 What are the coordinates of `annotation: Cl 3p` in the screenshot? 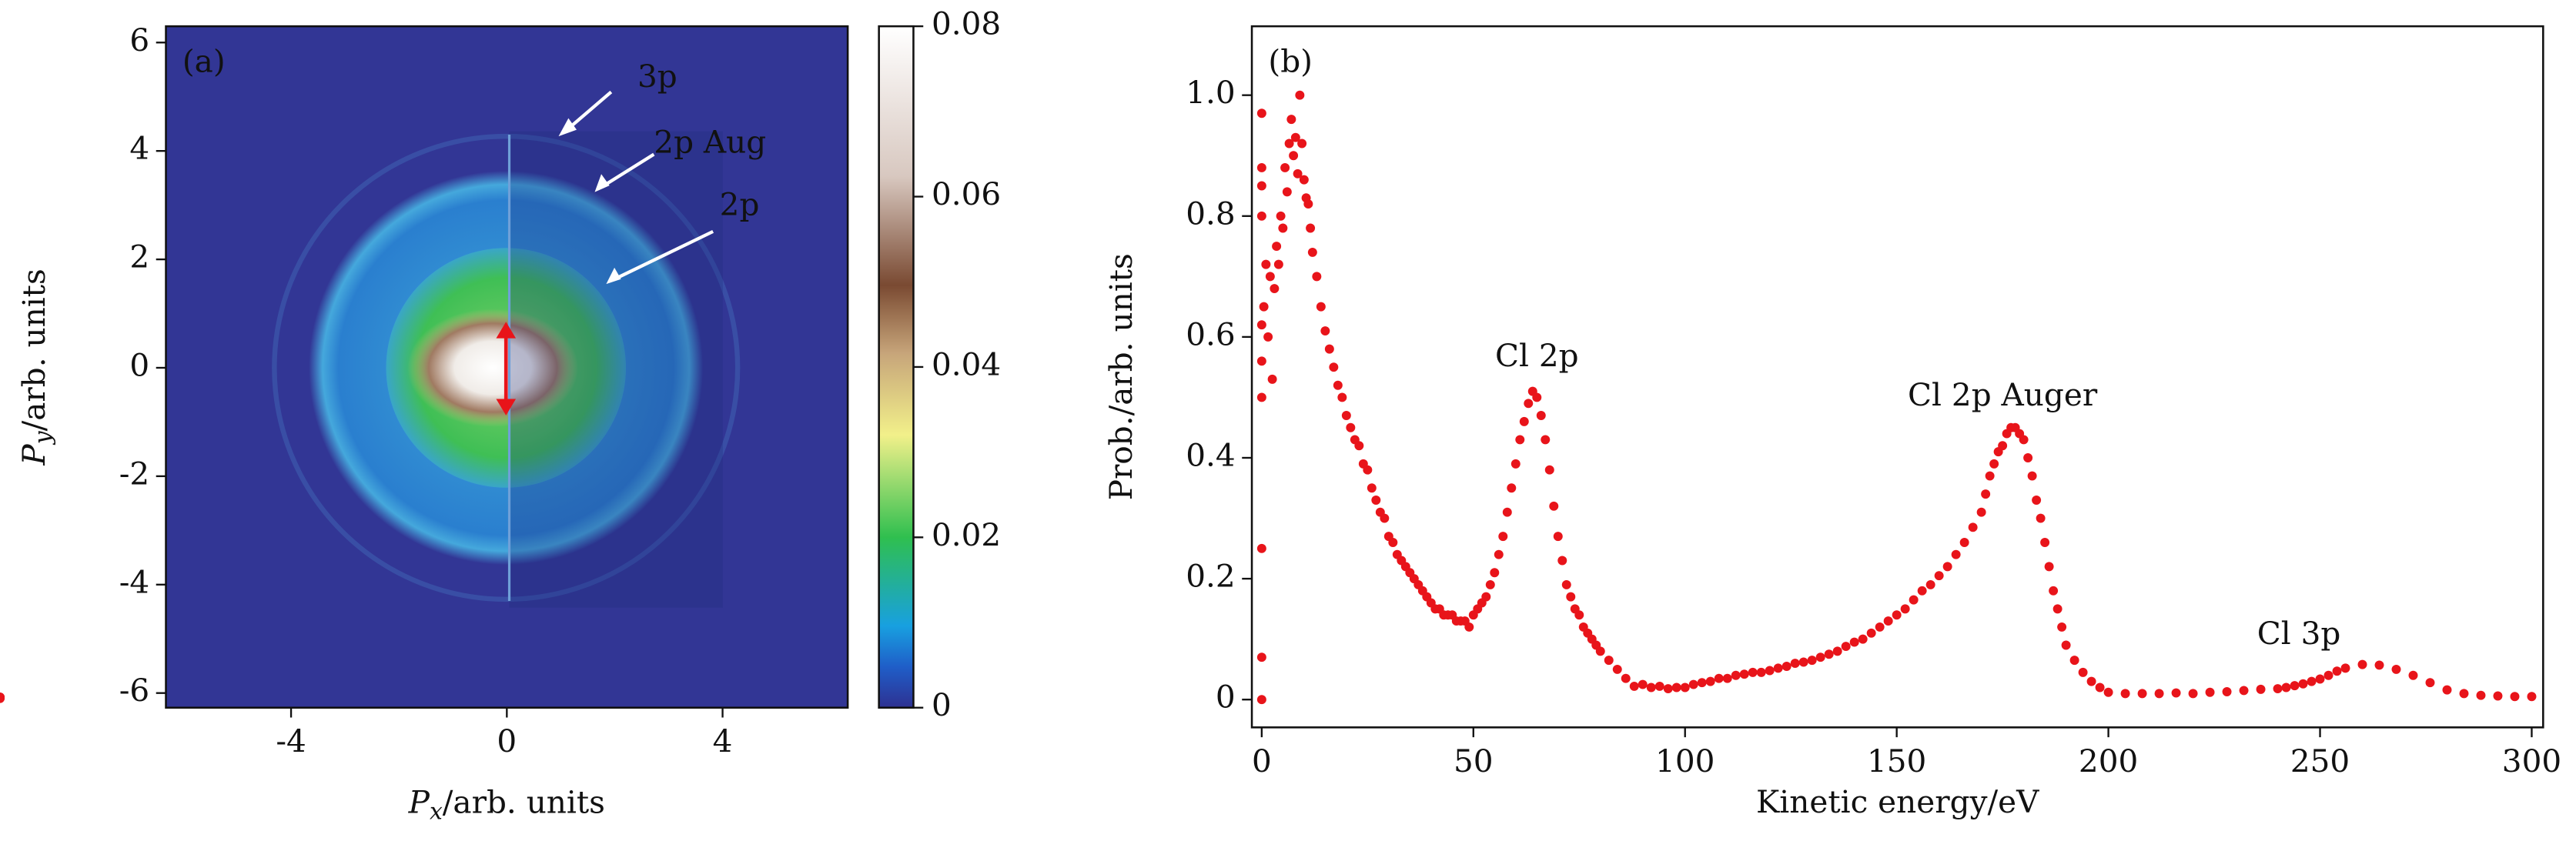 It's located at (2299, 634).